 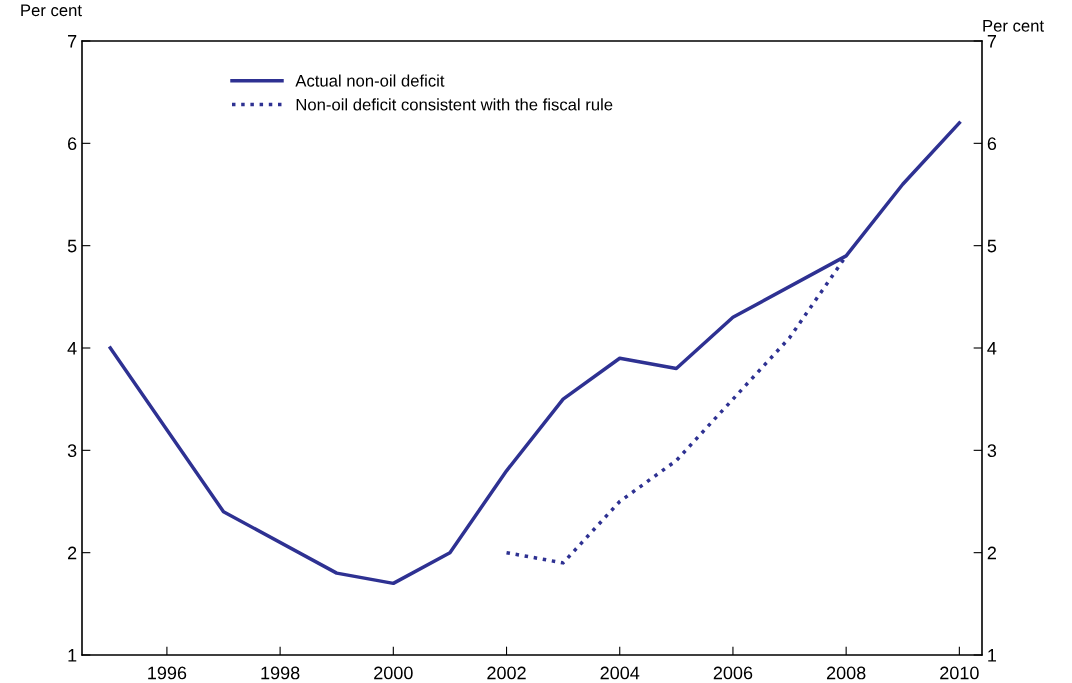 I want to click on y-tick-label: 7, so click(x=72, y=41).